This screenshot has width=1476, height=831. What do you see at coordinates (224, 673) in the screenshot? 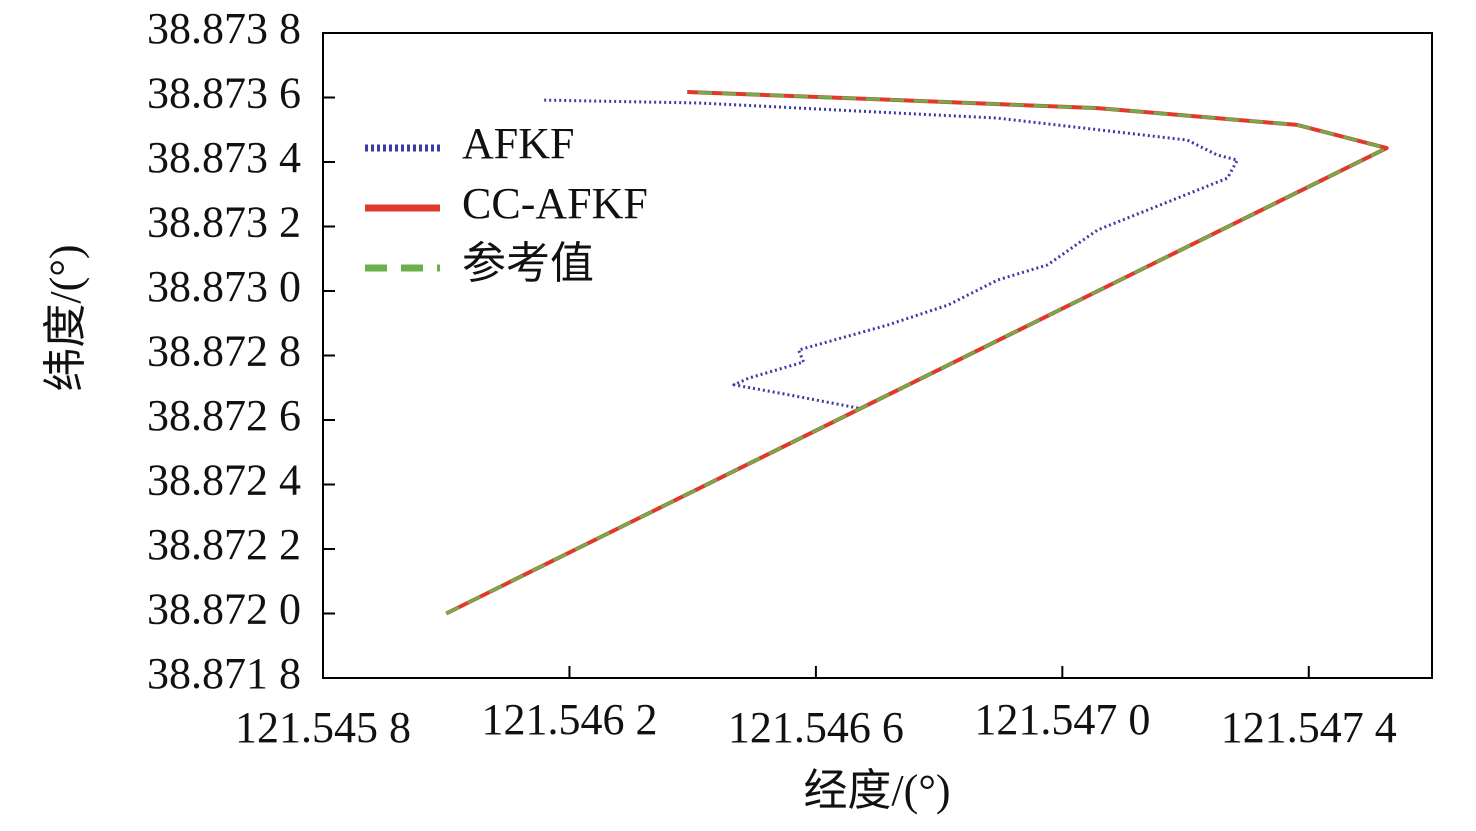
I see `y-tick-label: 38.871 8` at bounding box center [224, 673].